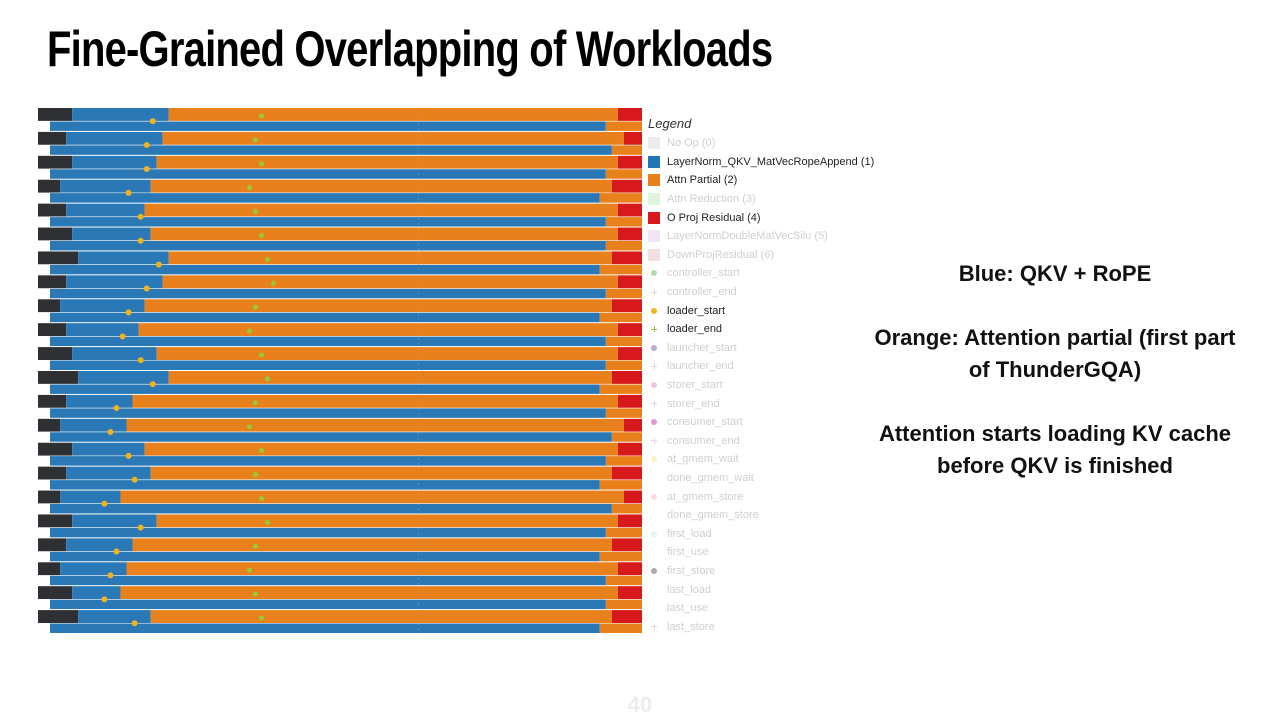 Image resolution: width=1280 pixels, height=720 pixels. I want to click on legend-item: last_load, so click(778, 589).